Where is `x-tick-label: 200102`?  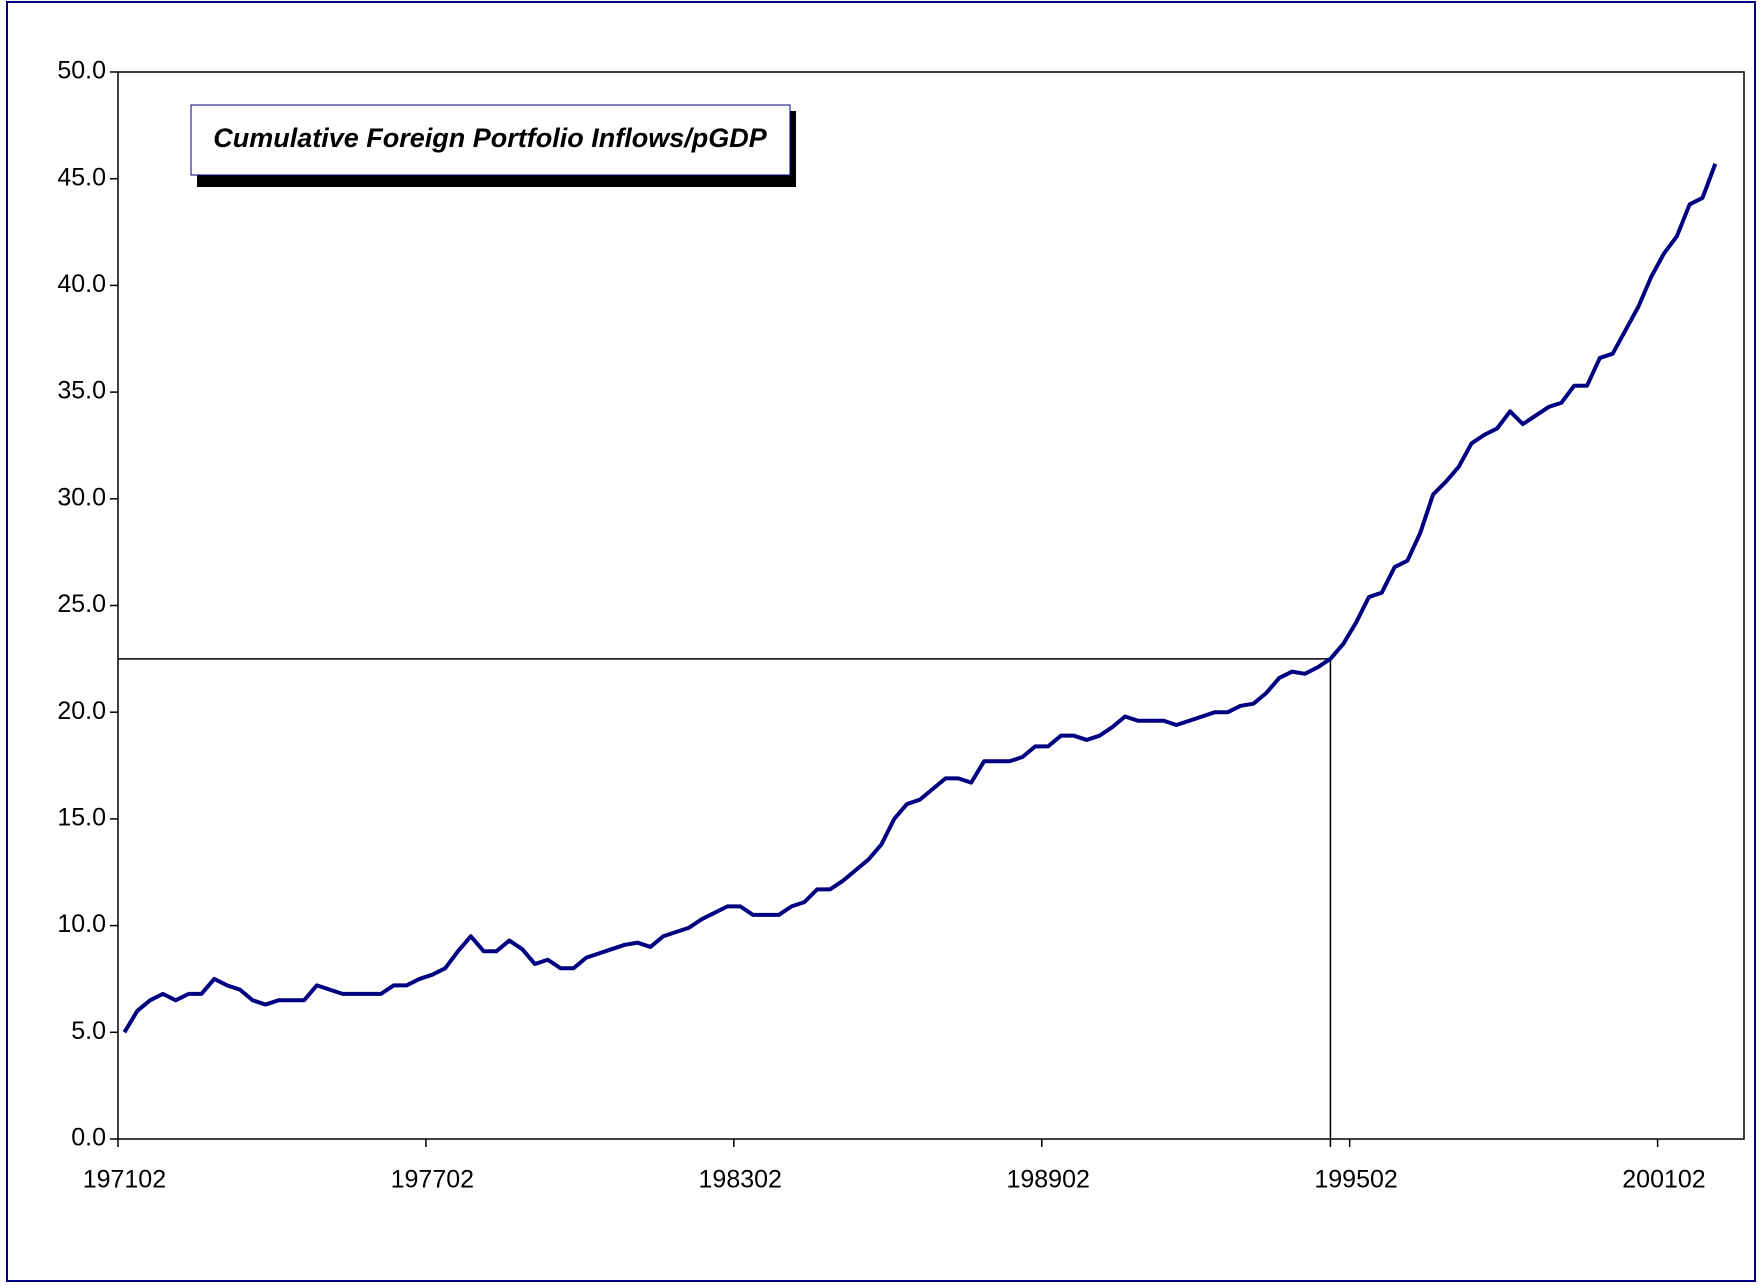 x-tick-label: 200102 is located at coordinates (1663, 1180).